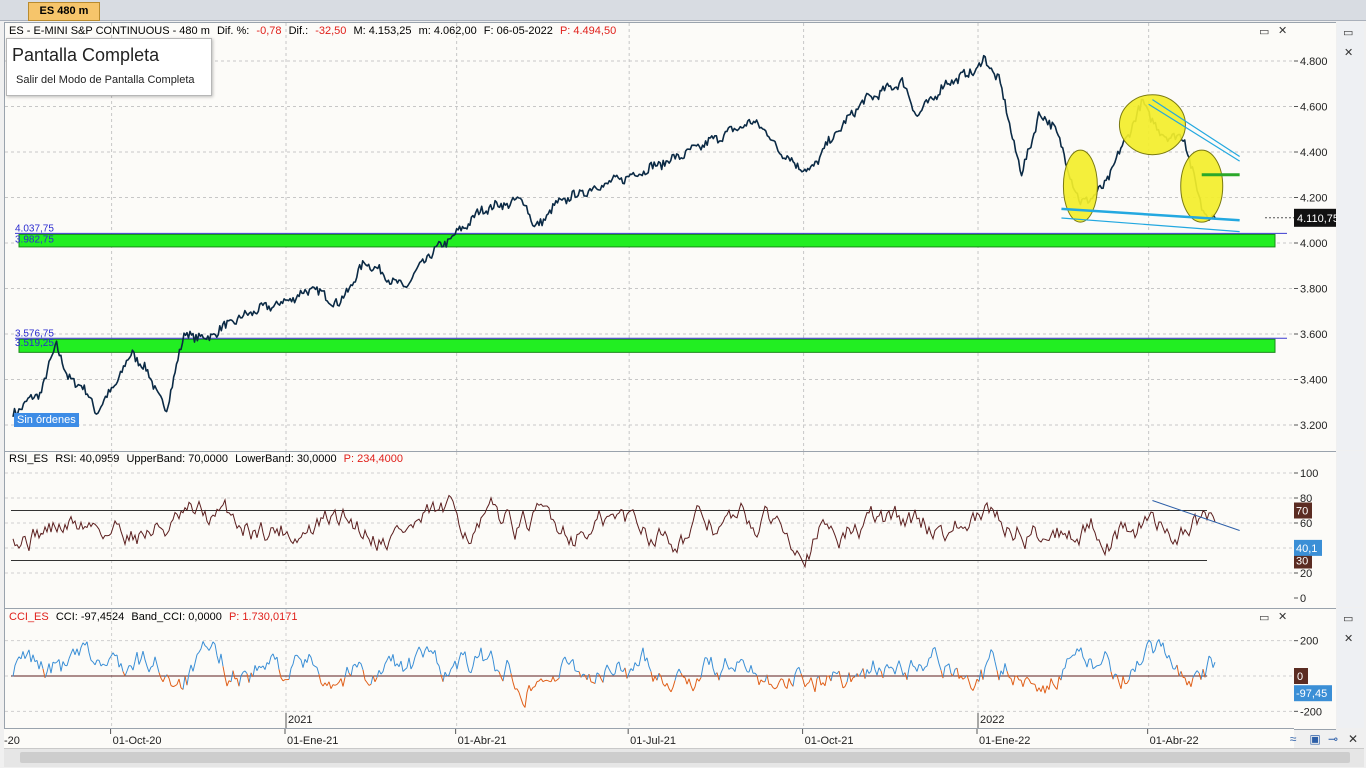 The height and width of the screenshot is (768, 1366). What do you see at coordinates (614, 531) in the screenshot?
I see `rsi-series-line` at bounding box center [614, 531].